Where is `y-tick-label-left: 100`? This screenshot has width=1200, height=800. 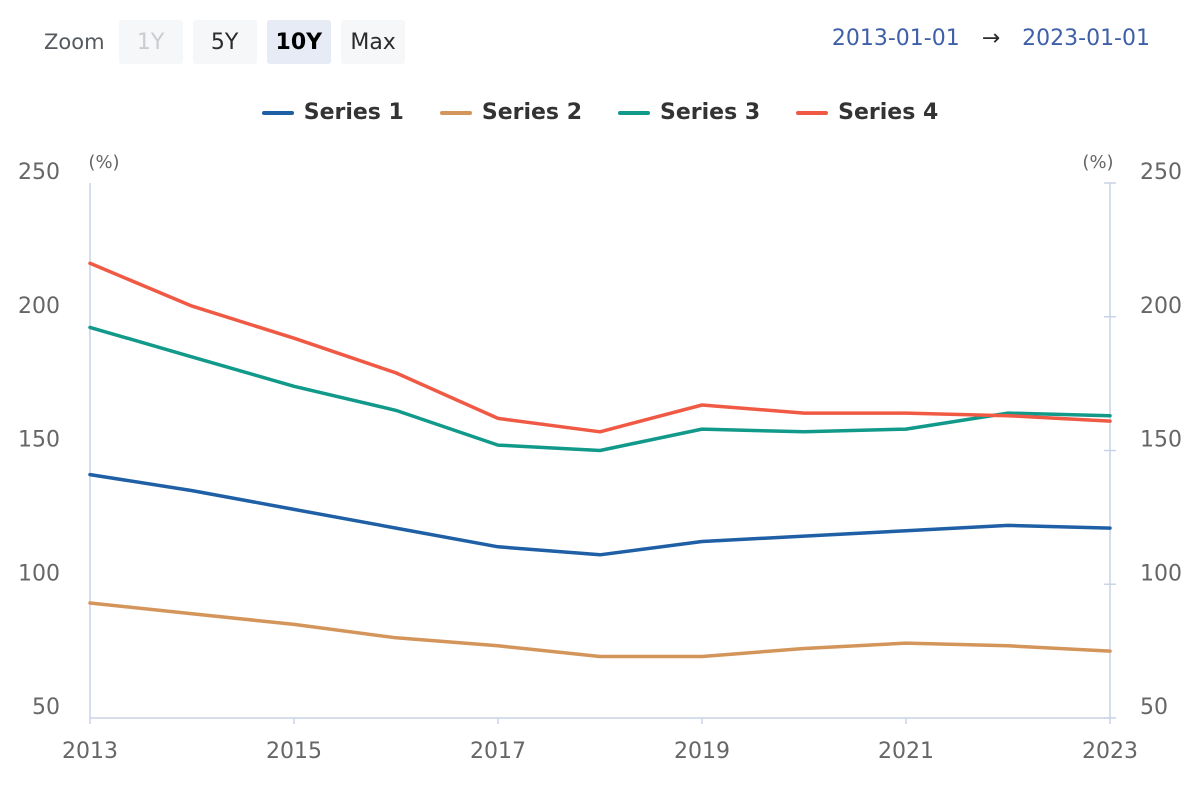
y-tick-label-left: 100 is located at coordinates (39, 573).